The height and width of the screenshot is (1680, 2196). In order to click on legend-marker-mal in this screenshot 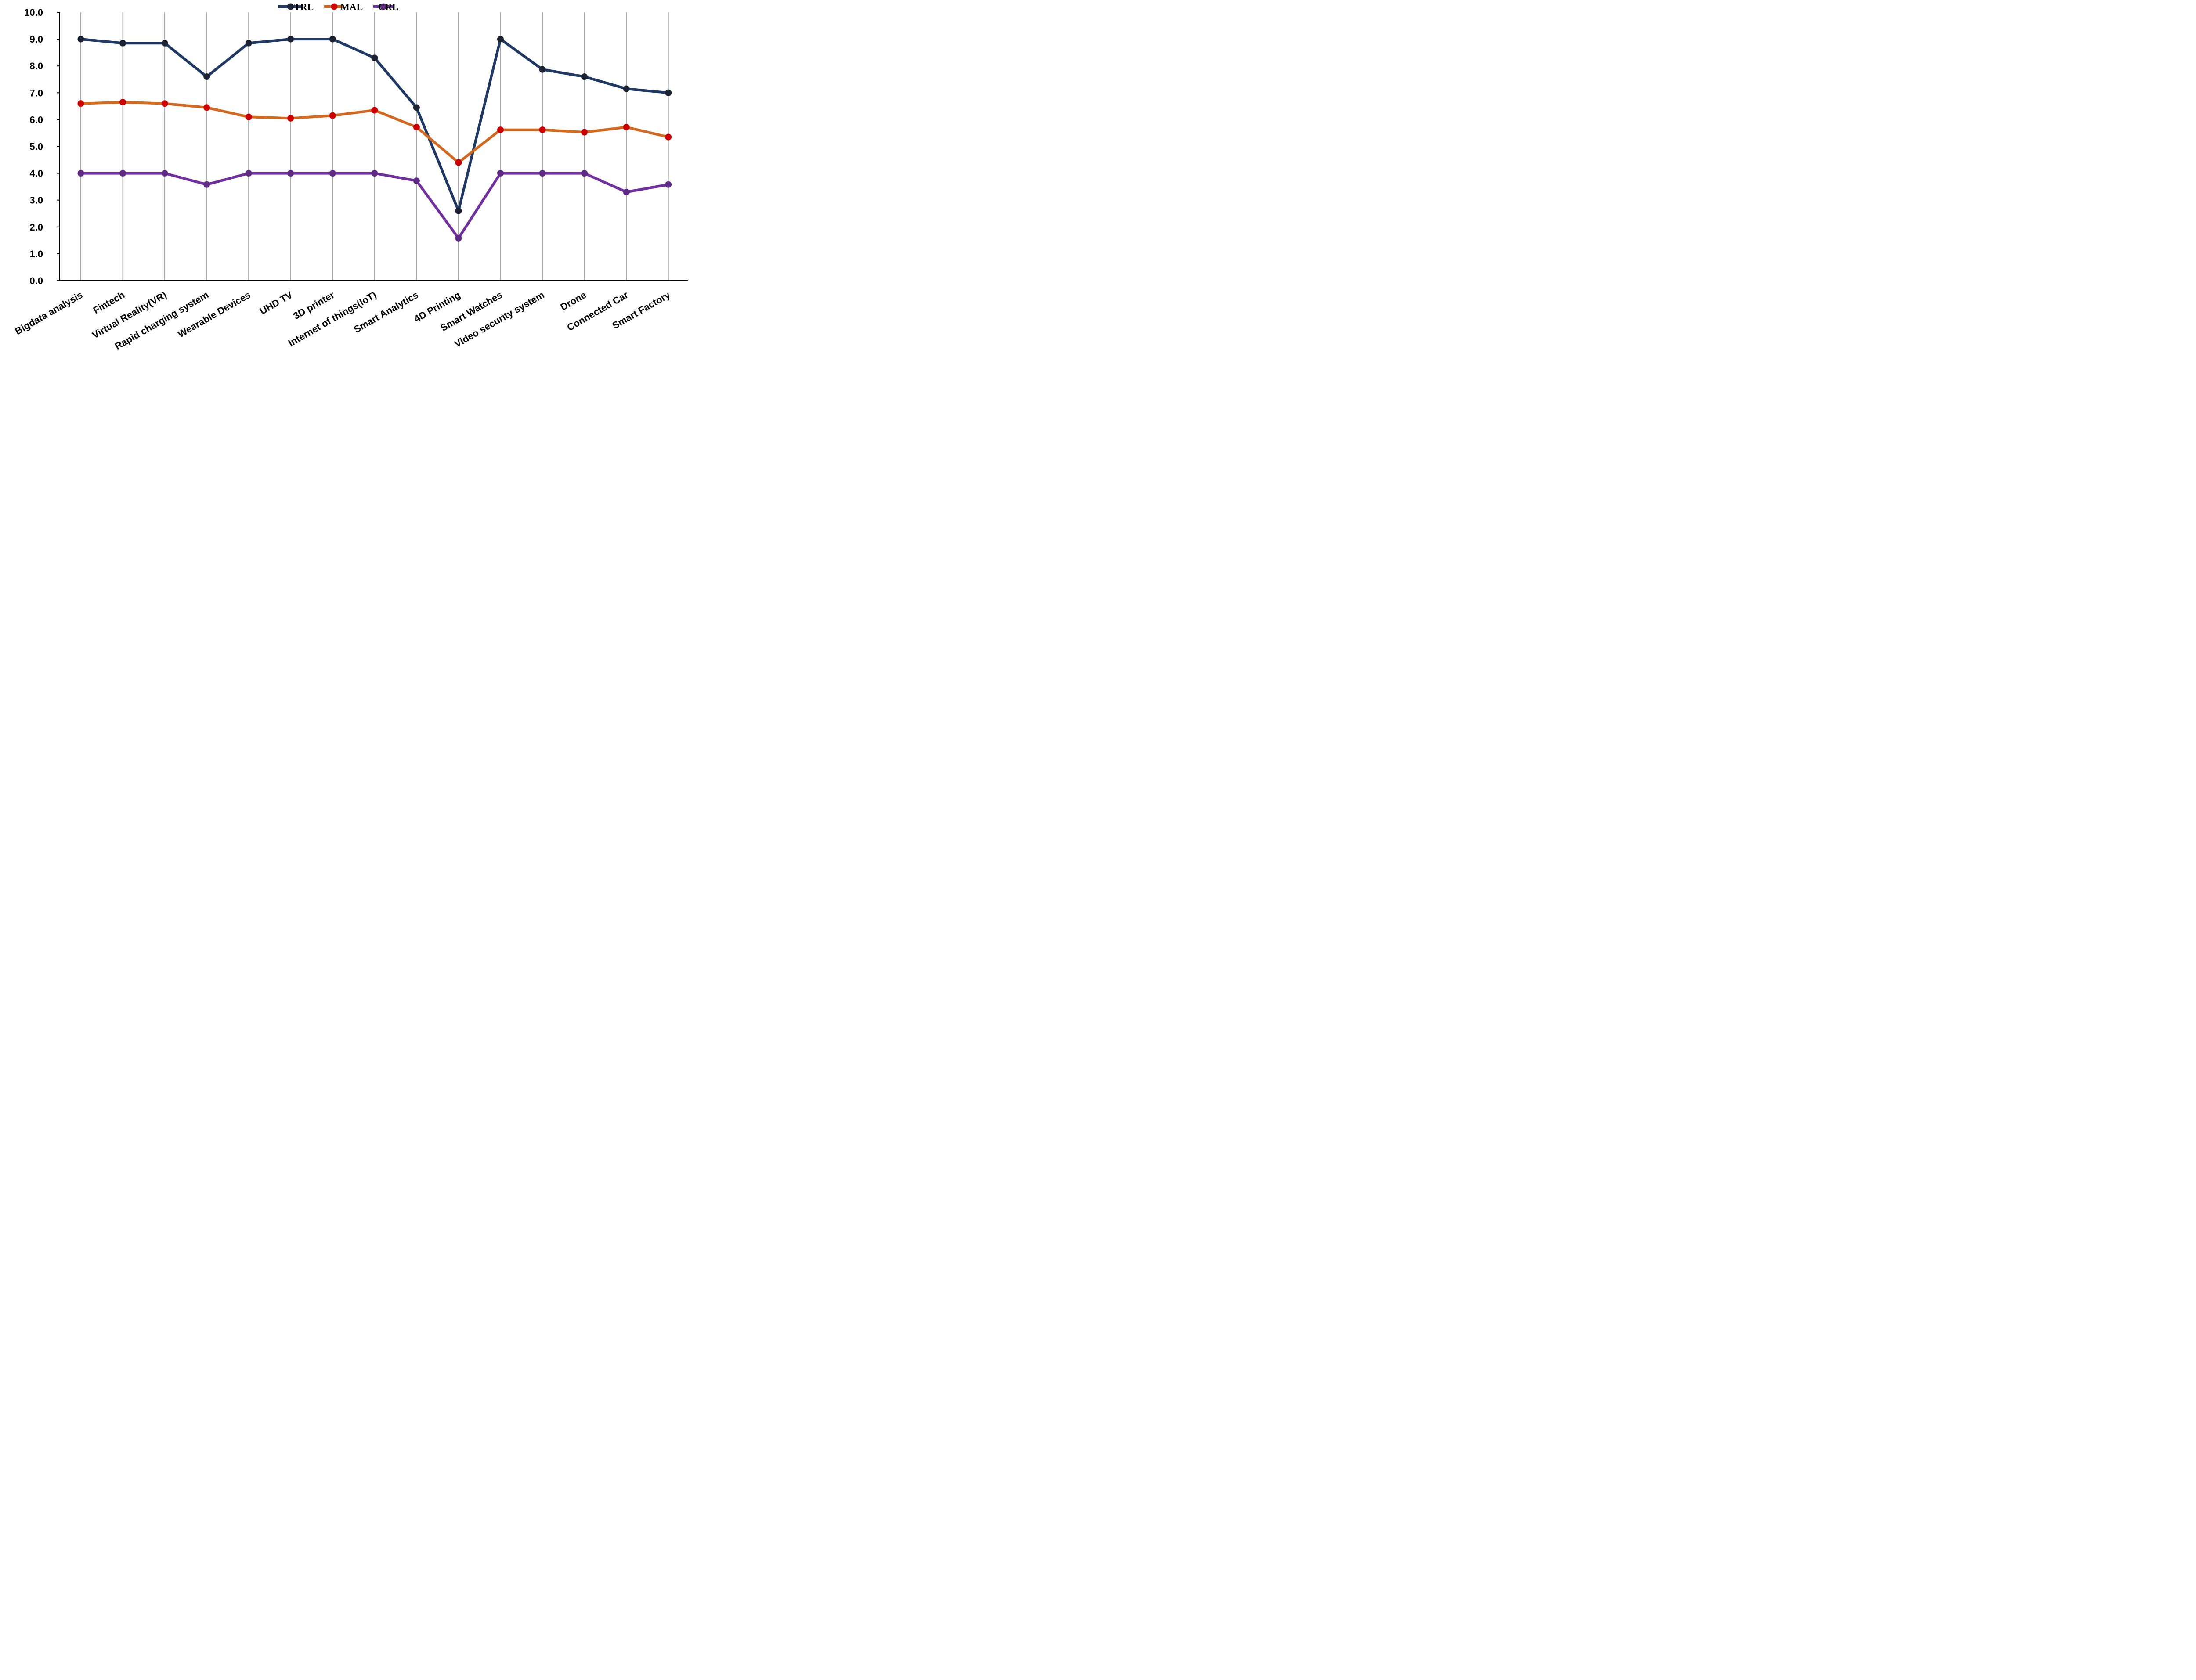, I will do `click(334, 6)`.